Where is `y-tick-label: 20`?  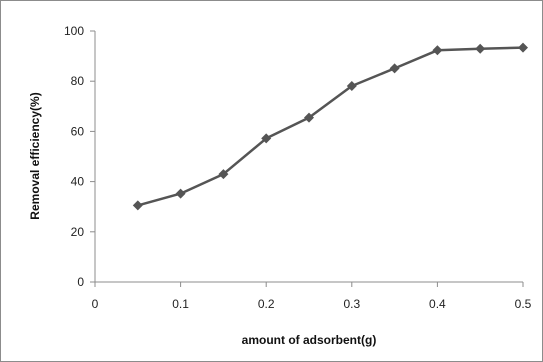 y-tick-label: 20 is located at coordinates (78, 232).